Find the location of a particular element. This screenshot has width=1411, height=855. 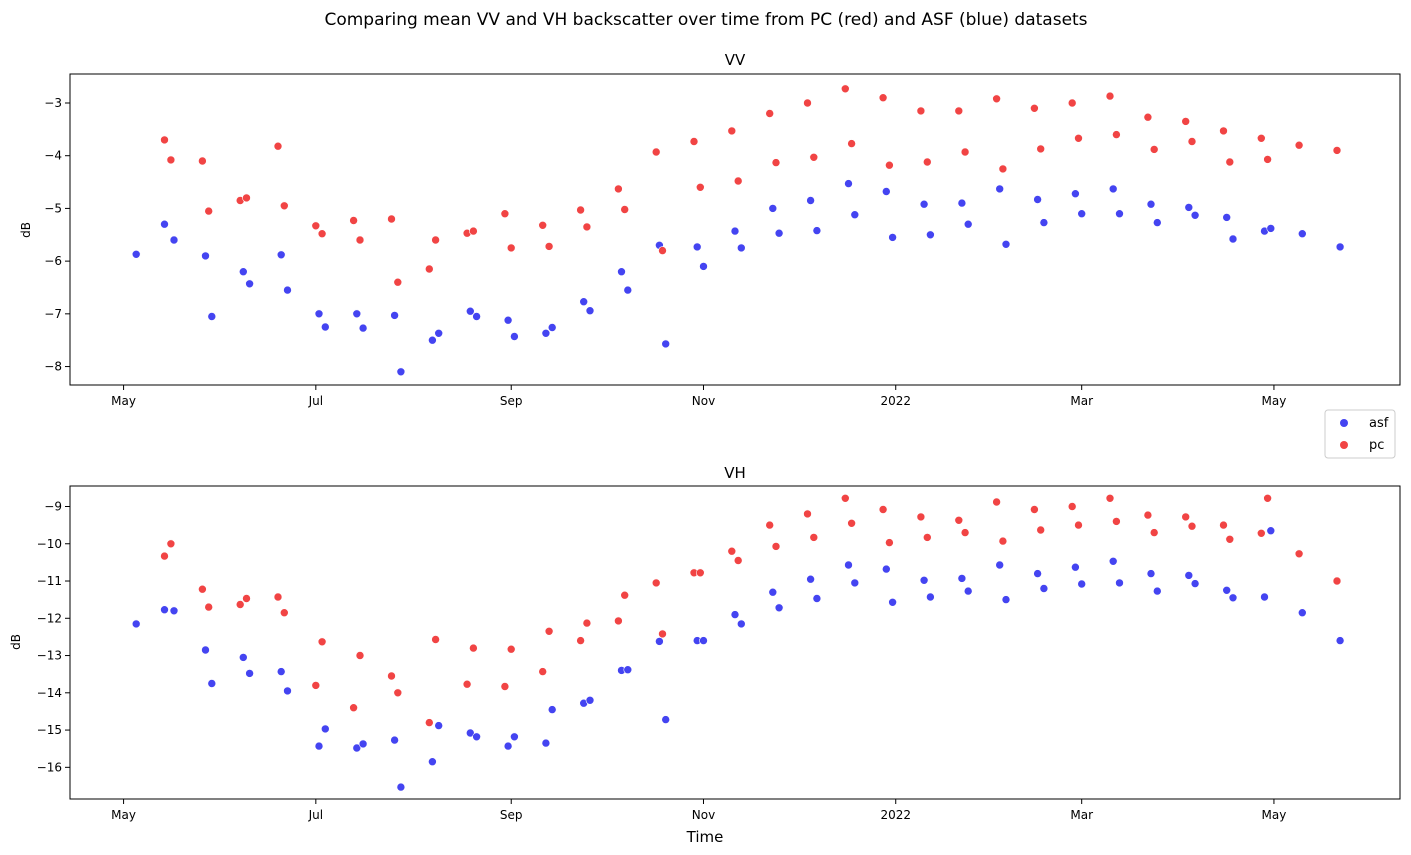

panel-vv-ylabel: dB is located at coordinates (26, 230).